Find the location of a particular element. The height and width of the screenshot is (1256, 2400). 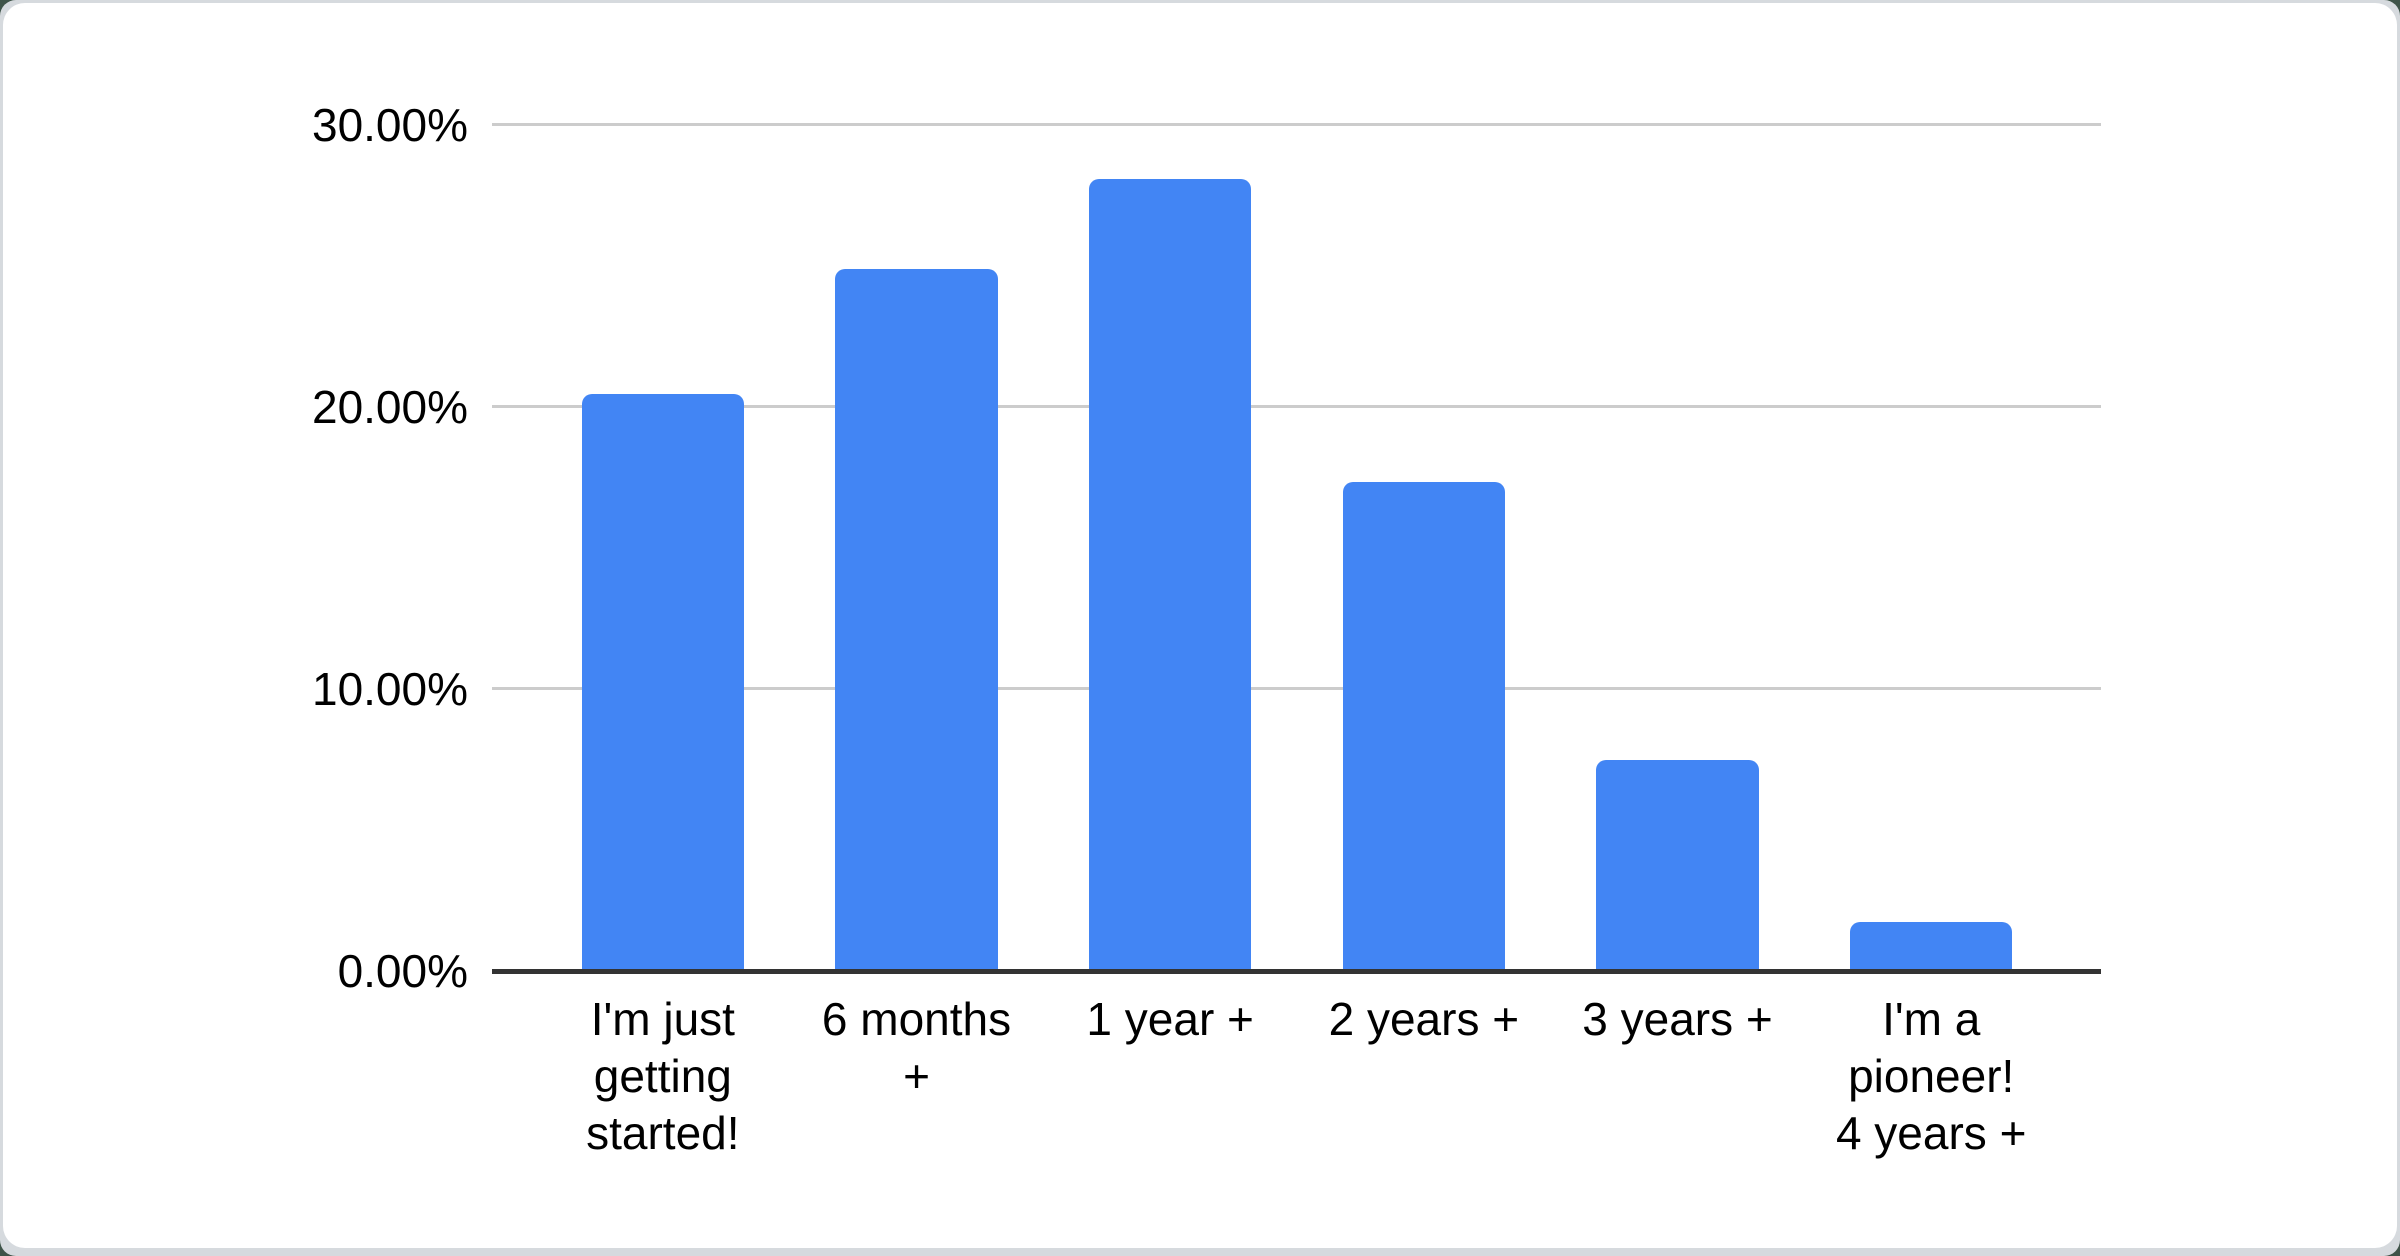

x-category-label: 6 months + is located at coordinates (916, 1047).